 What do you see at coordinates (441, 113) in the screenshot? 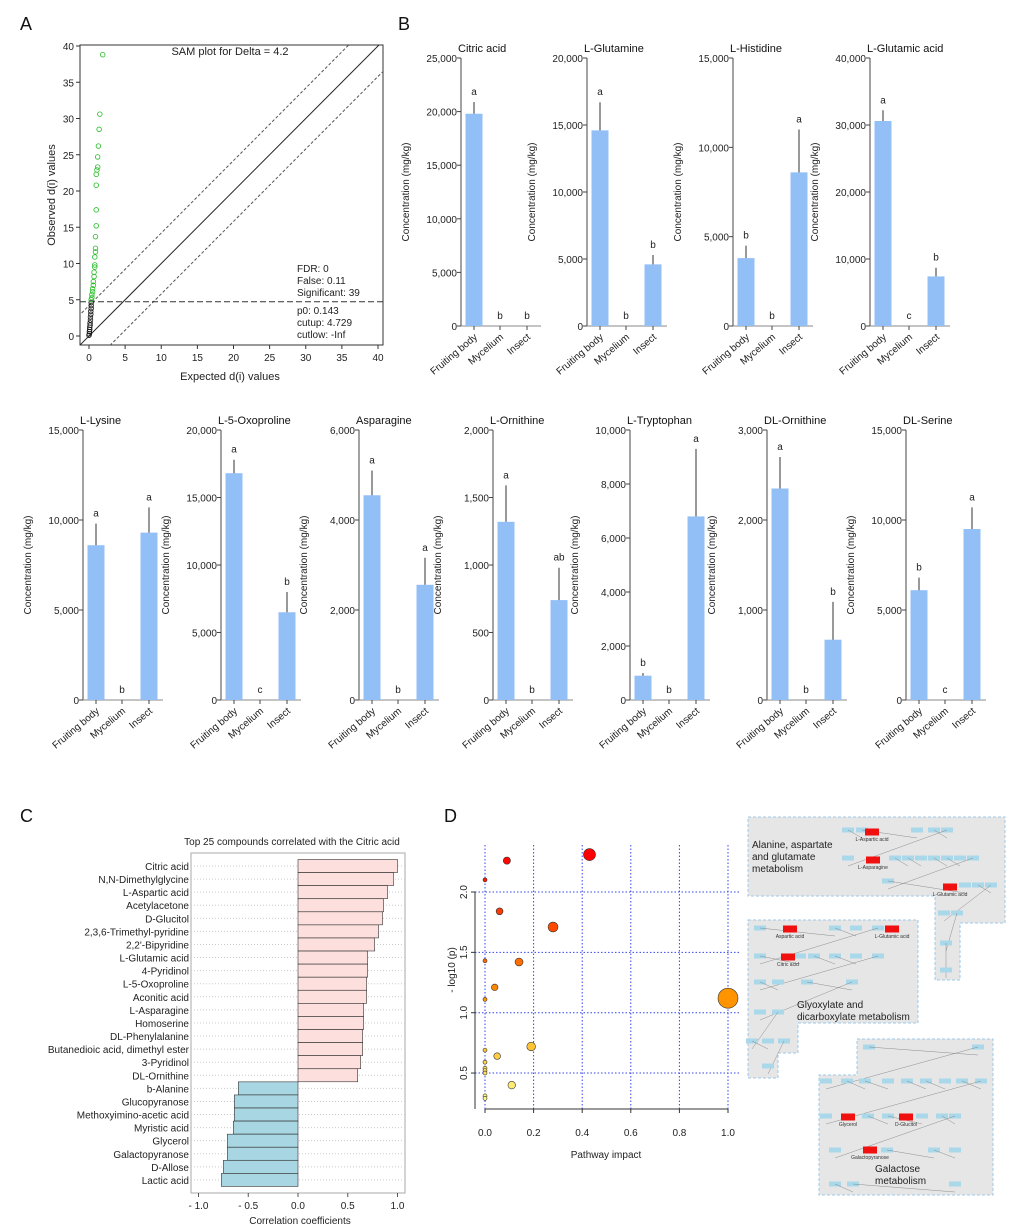
I see `y-tick-label: 20,000` at bounding box center [441, 113].